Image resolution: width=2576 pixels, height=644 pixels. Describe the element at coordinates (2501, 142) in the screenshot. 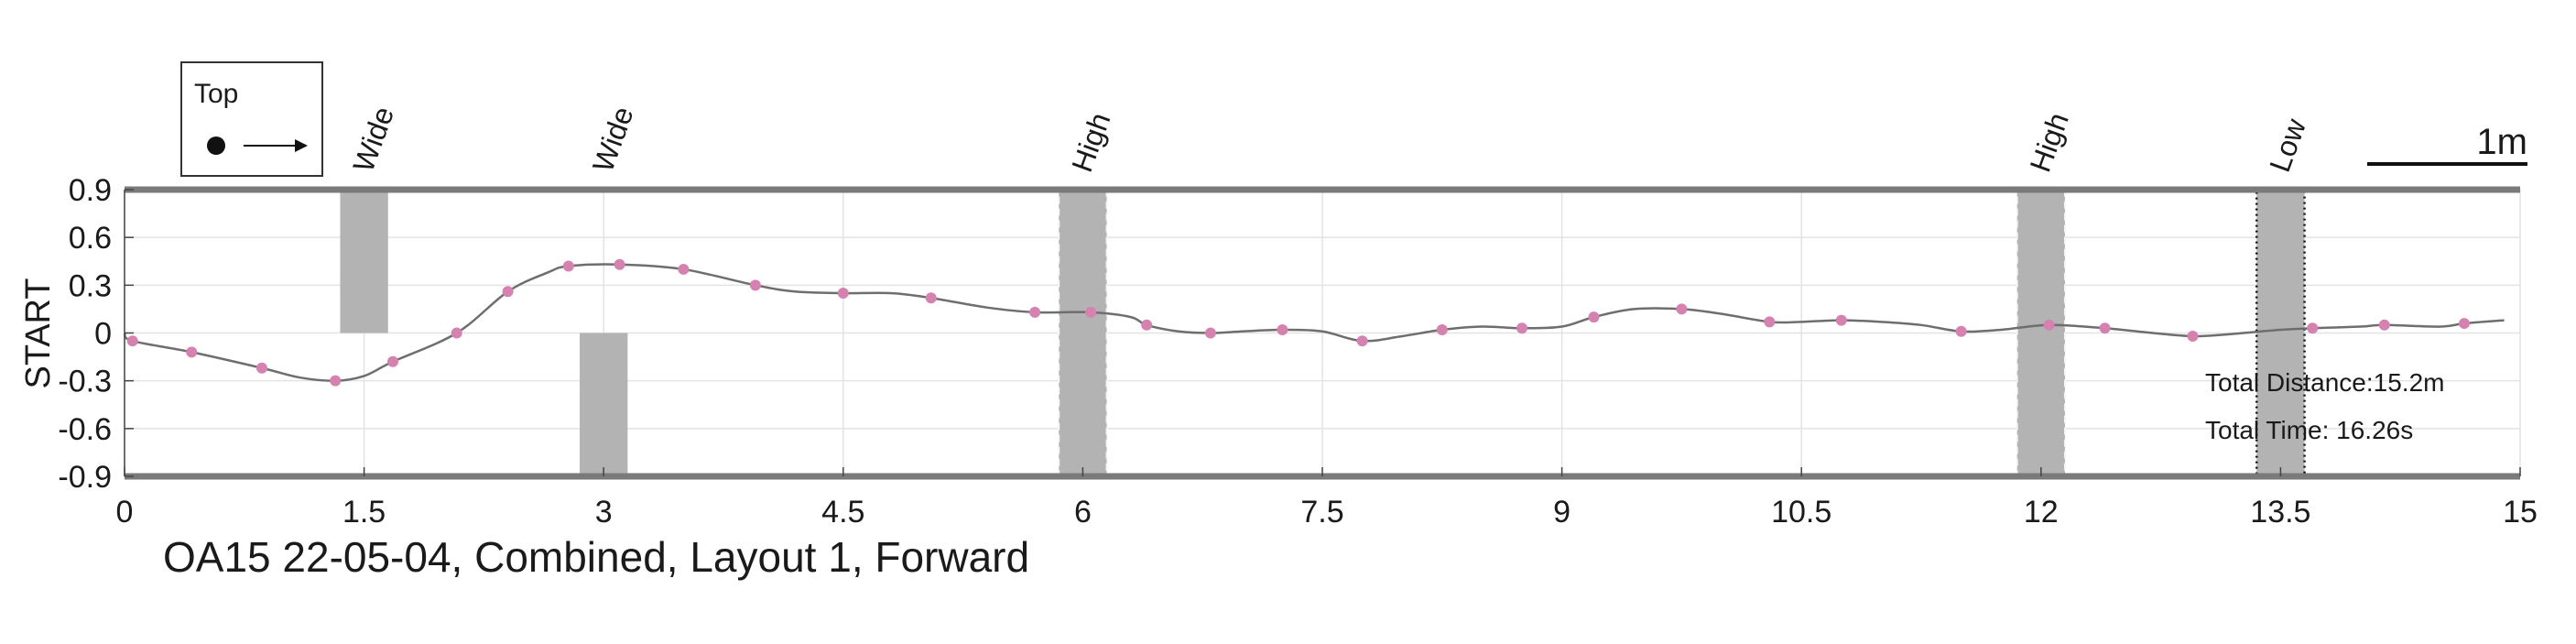

I see `scale-bar-label: 1m` at that location.